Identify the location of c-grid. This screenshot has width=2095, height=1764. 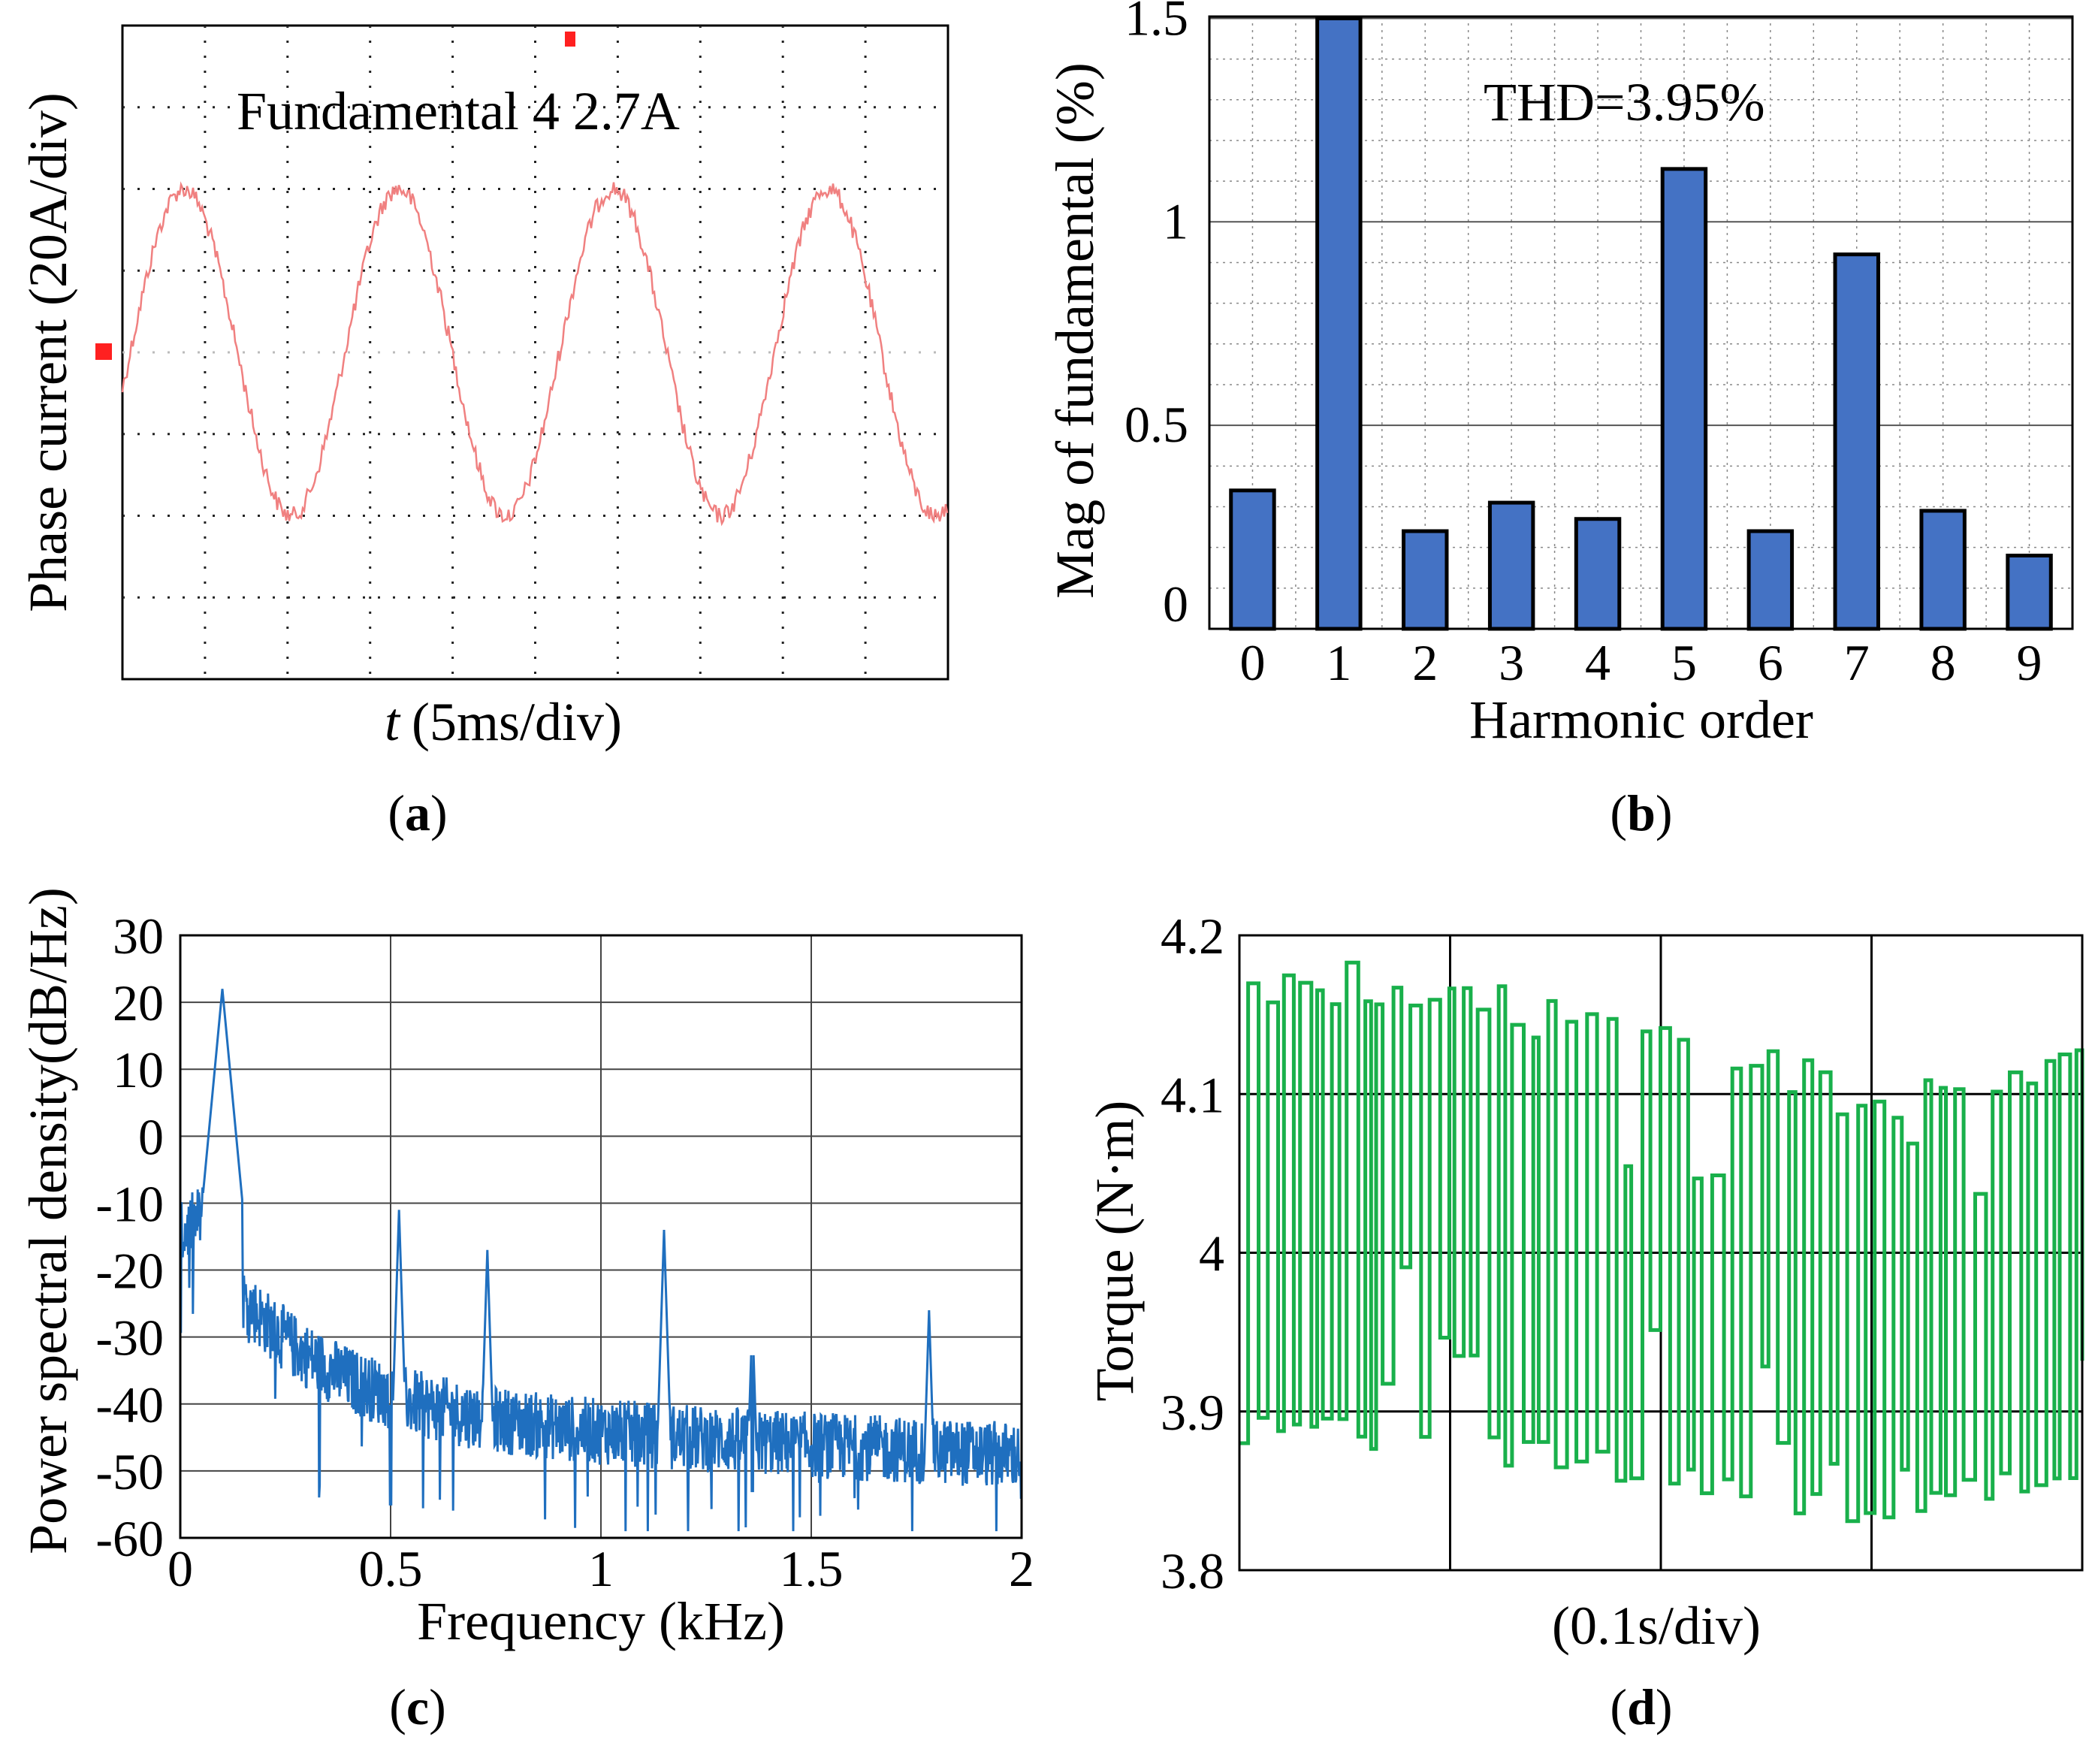
(601, 1236).